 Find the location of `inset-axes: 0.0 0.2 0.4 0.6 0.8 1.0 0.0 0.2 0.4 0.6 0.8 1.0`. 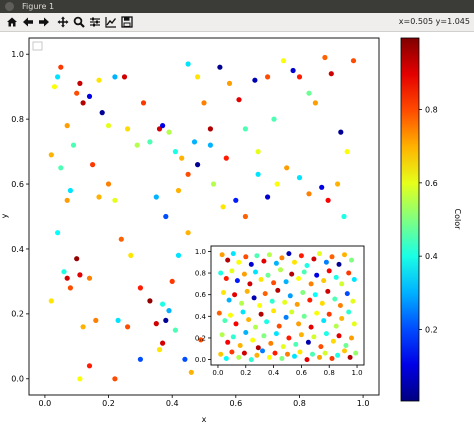

inset-axes: 0.0 0.2 0.4 0.6 0.8 1.0 0.0 0.2 0.4 0.6 0.8 1.0 is located at coordinates (280, 311).